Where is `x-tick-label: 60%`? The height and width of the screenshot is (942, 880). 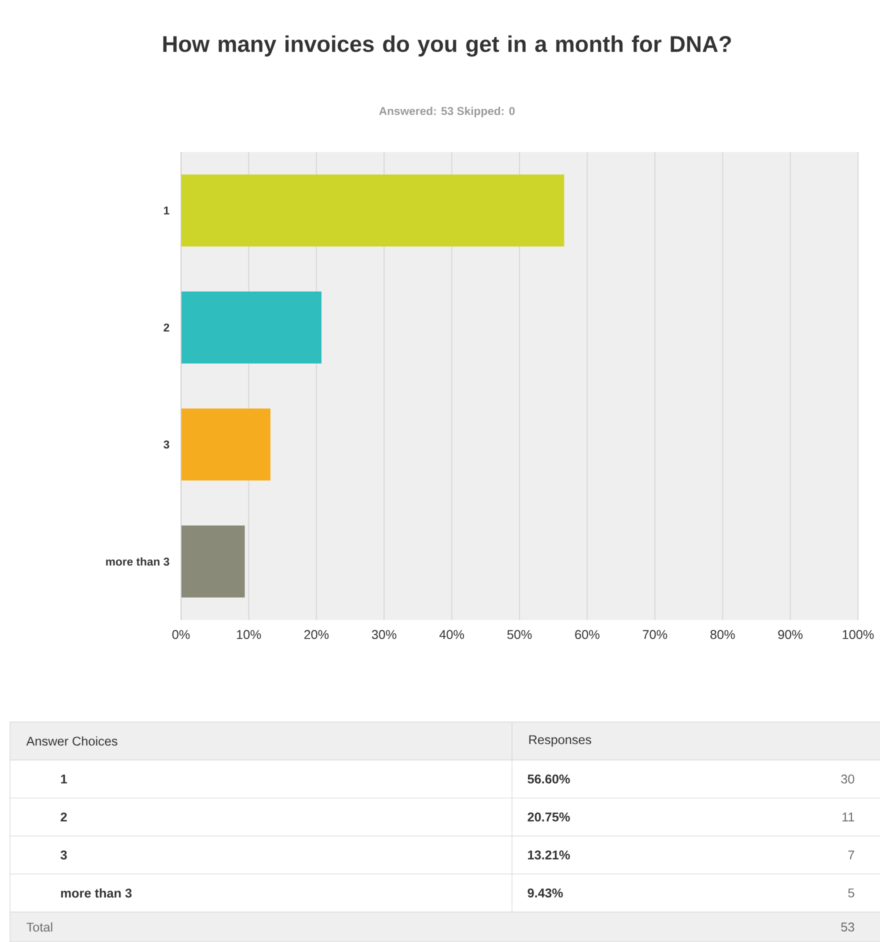 x-tick-label: 60% is located at coordinates (587, 635).